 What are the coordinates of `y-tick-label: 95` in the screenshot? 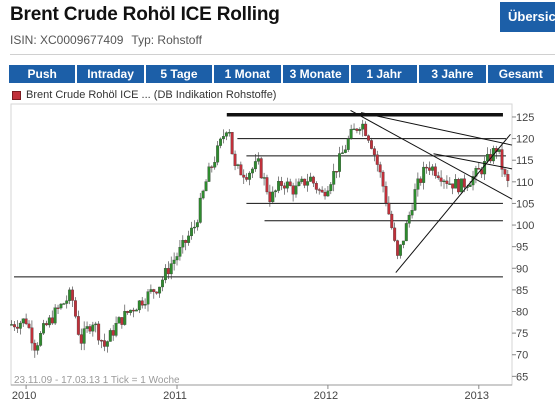 It's located at (522, 248).